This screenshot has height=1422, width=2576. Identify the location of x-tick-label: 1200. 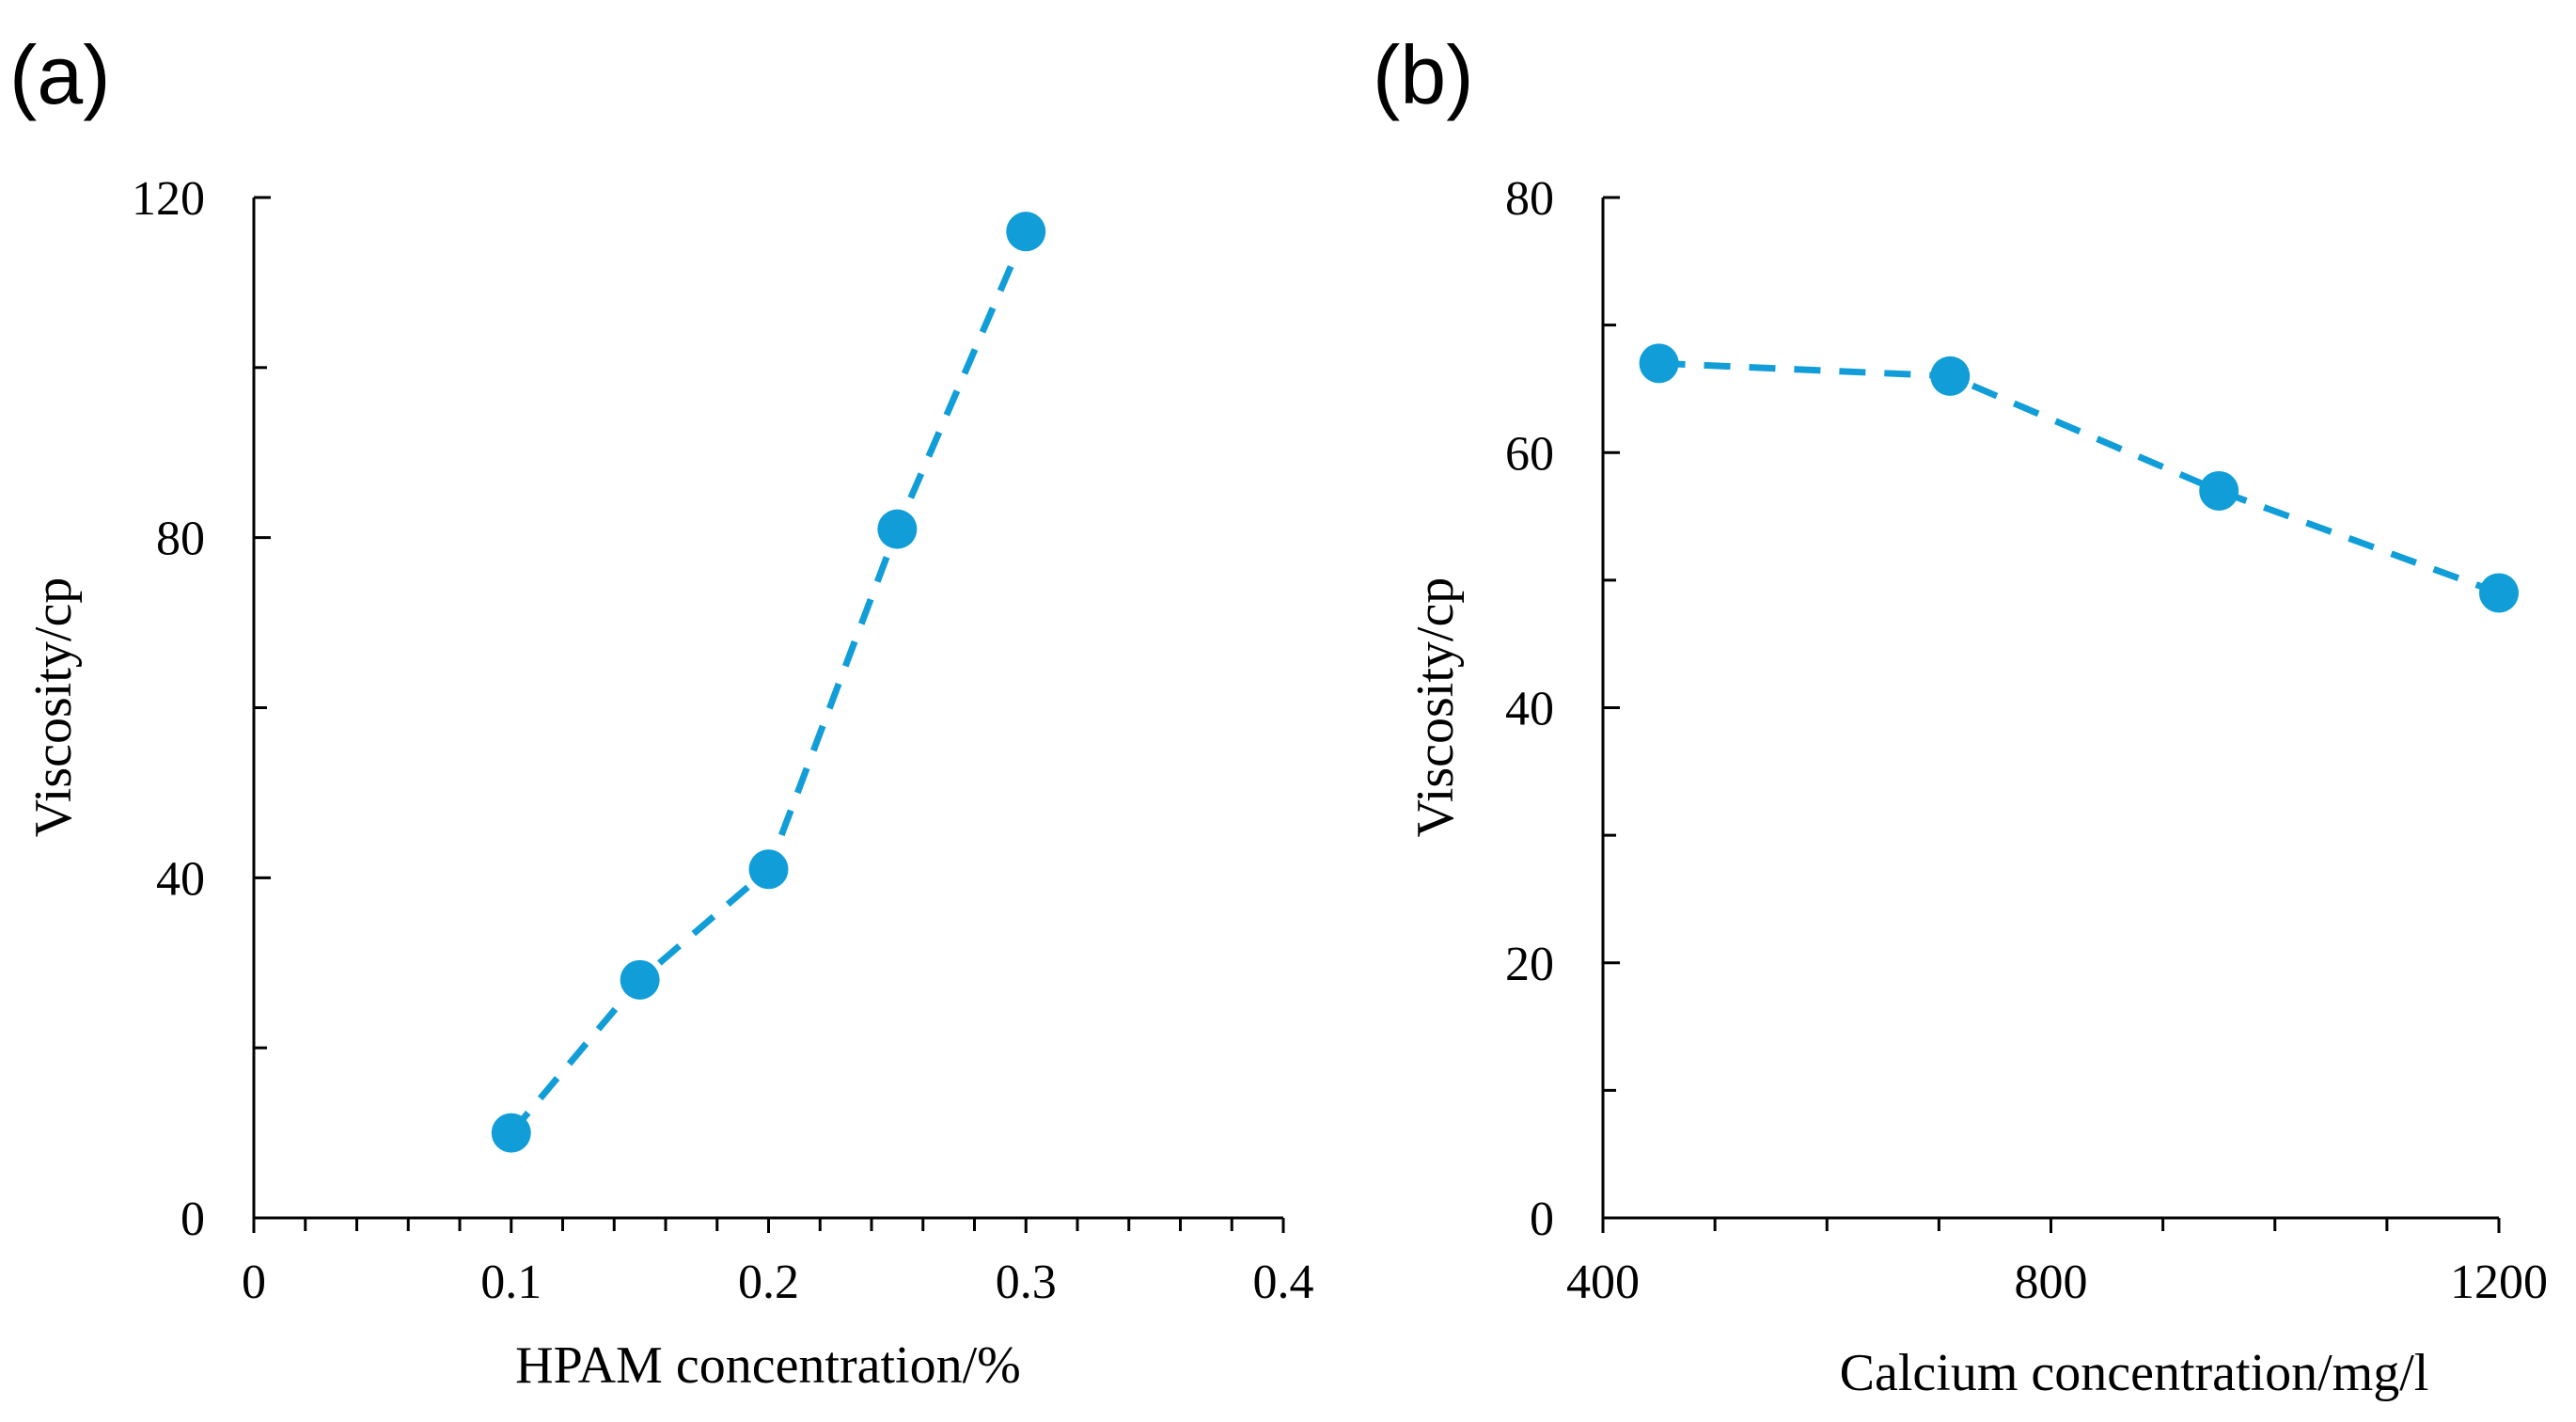
(2499, 1282).